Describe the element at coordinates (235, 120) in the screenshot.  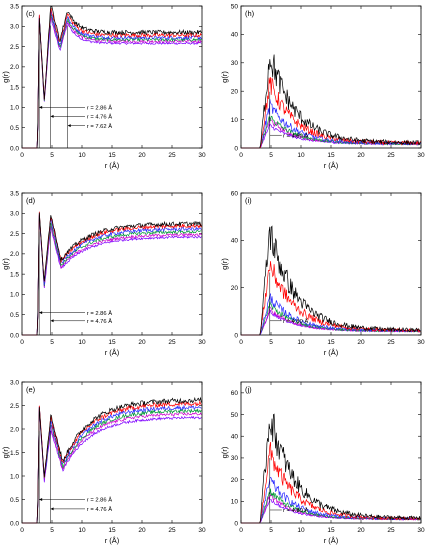
I see `y-tick-label: 10` at that location.